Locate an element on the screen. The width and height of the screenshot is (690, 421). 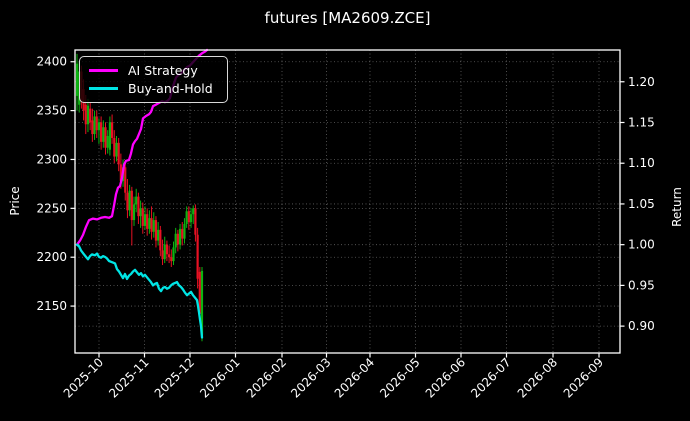
chart-legend: AI Strategy Buy-and-Hold is located at coordinates (153, 79).